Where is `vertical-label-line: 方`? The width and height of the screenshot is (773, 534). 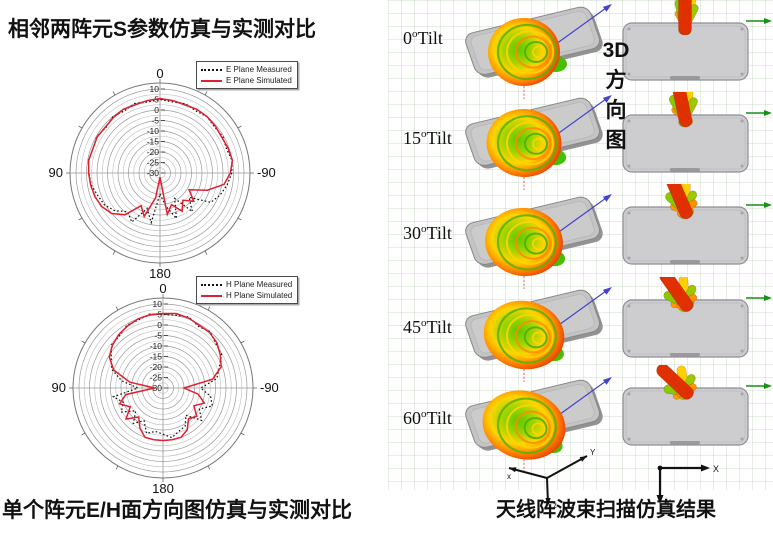 vertical-label-line: 方 is located at coordinates (616, 80).